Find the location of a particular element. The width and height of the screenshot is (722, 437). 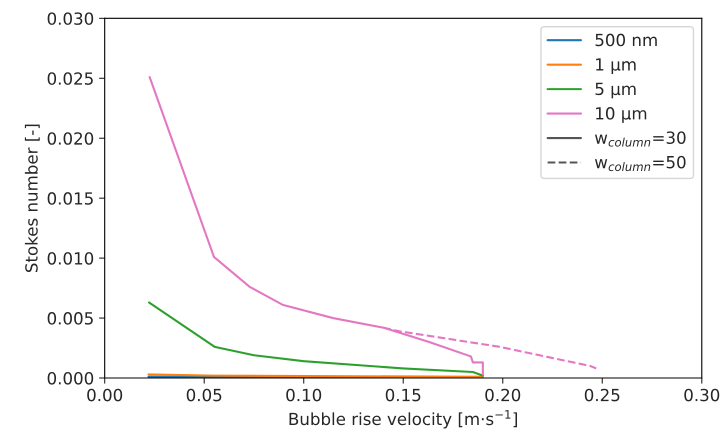

y-tick-label: 0.010 is located at coordinates (71, 258).